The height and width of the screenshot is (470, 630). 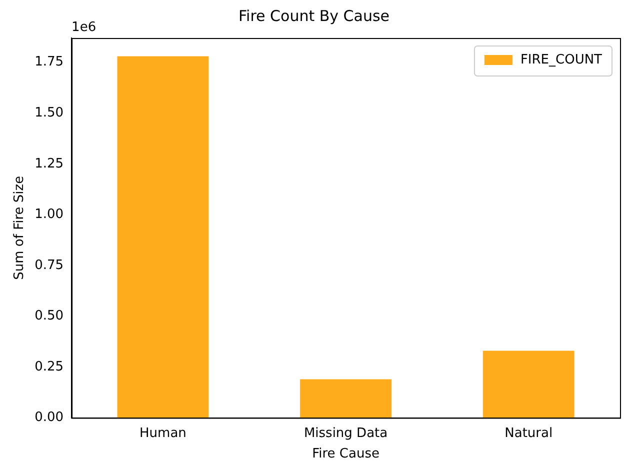 I want to click on chart-title: Fire Count By Cause, so click(x=314, y=15).